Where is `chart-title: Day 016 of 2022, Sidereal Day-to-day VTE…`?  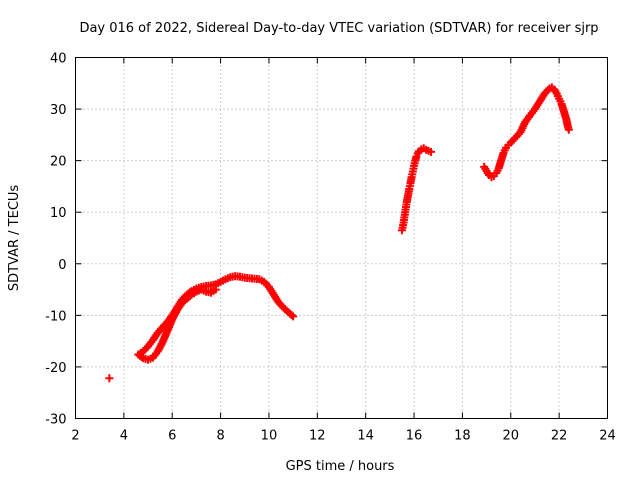
chart-title: Day 016 of 2022, Sidereal Day-to-day VTE… is located at coordinates (338, 28).